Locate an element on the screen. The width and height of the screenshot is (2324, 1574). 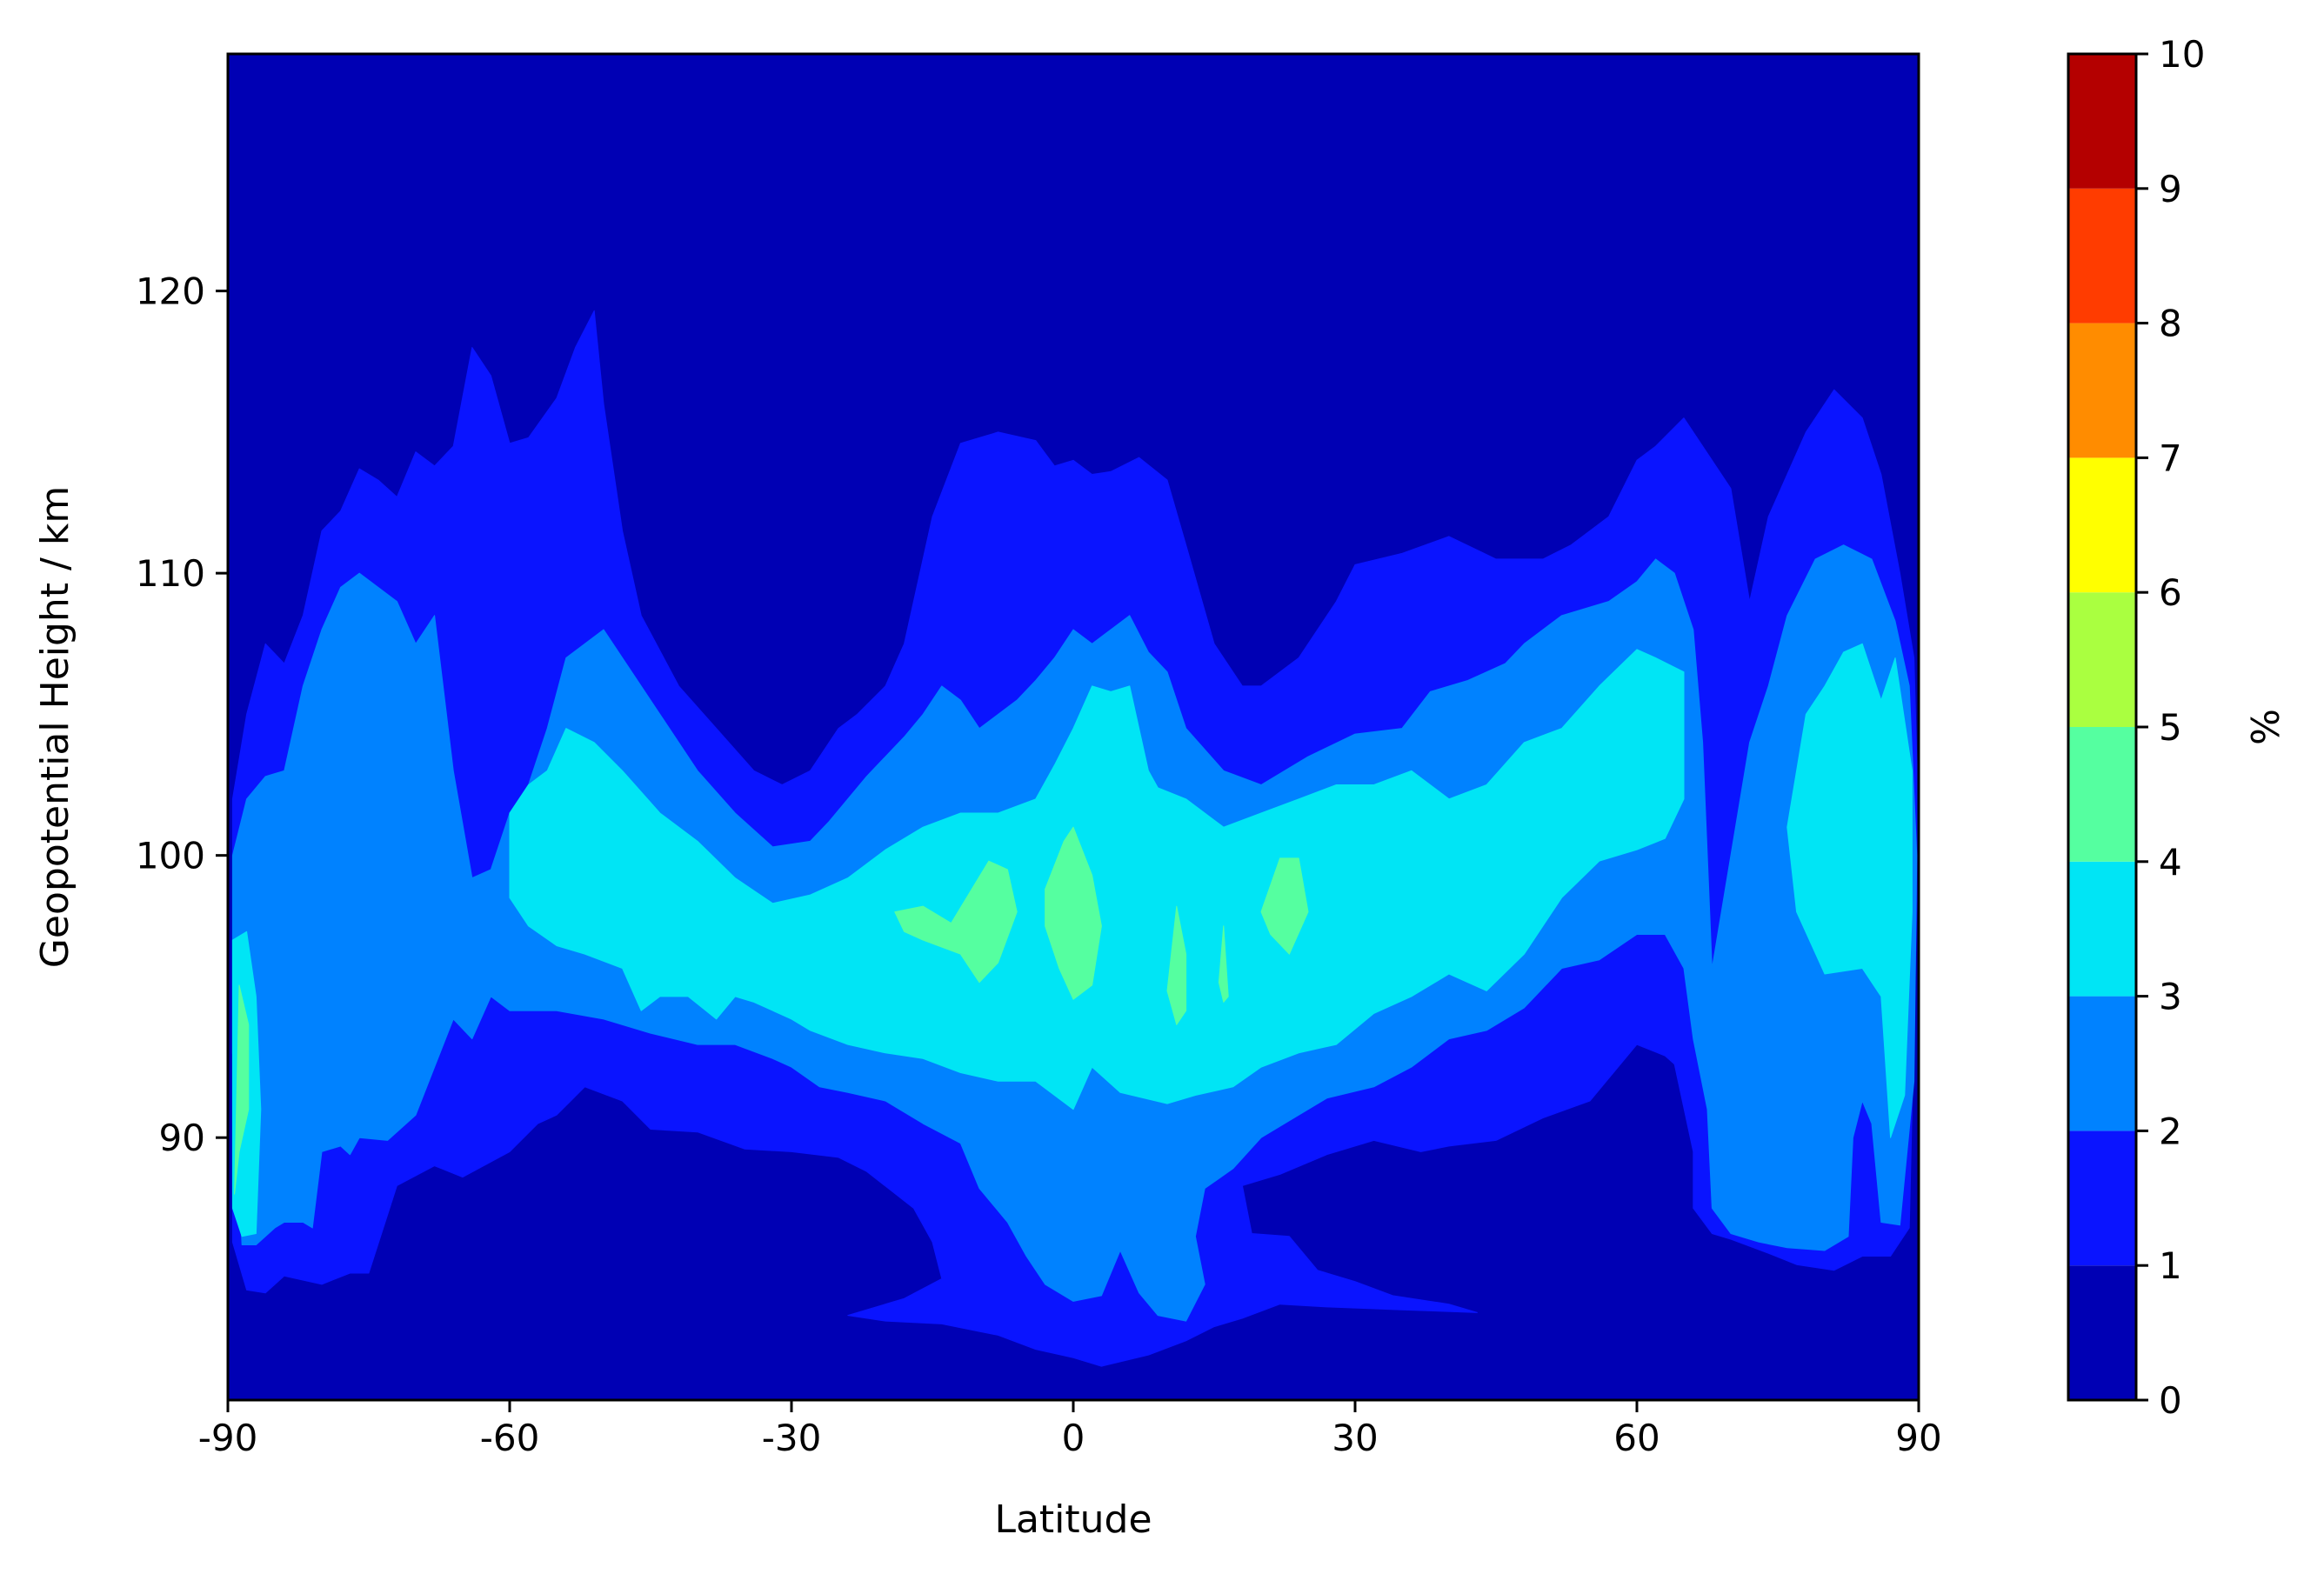
colorbar: 0 1 2 3 4 5 6 7 8 9 10 % is located at coordinates (2177, 727).